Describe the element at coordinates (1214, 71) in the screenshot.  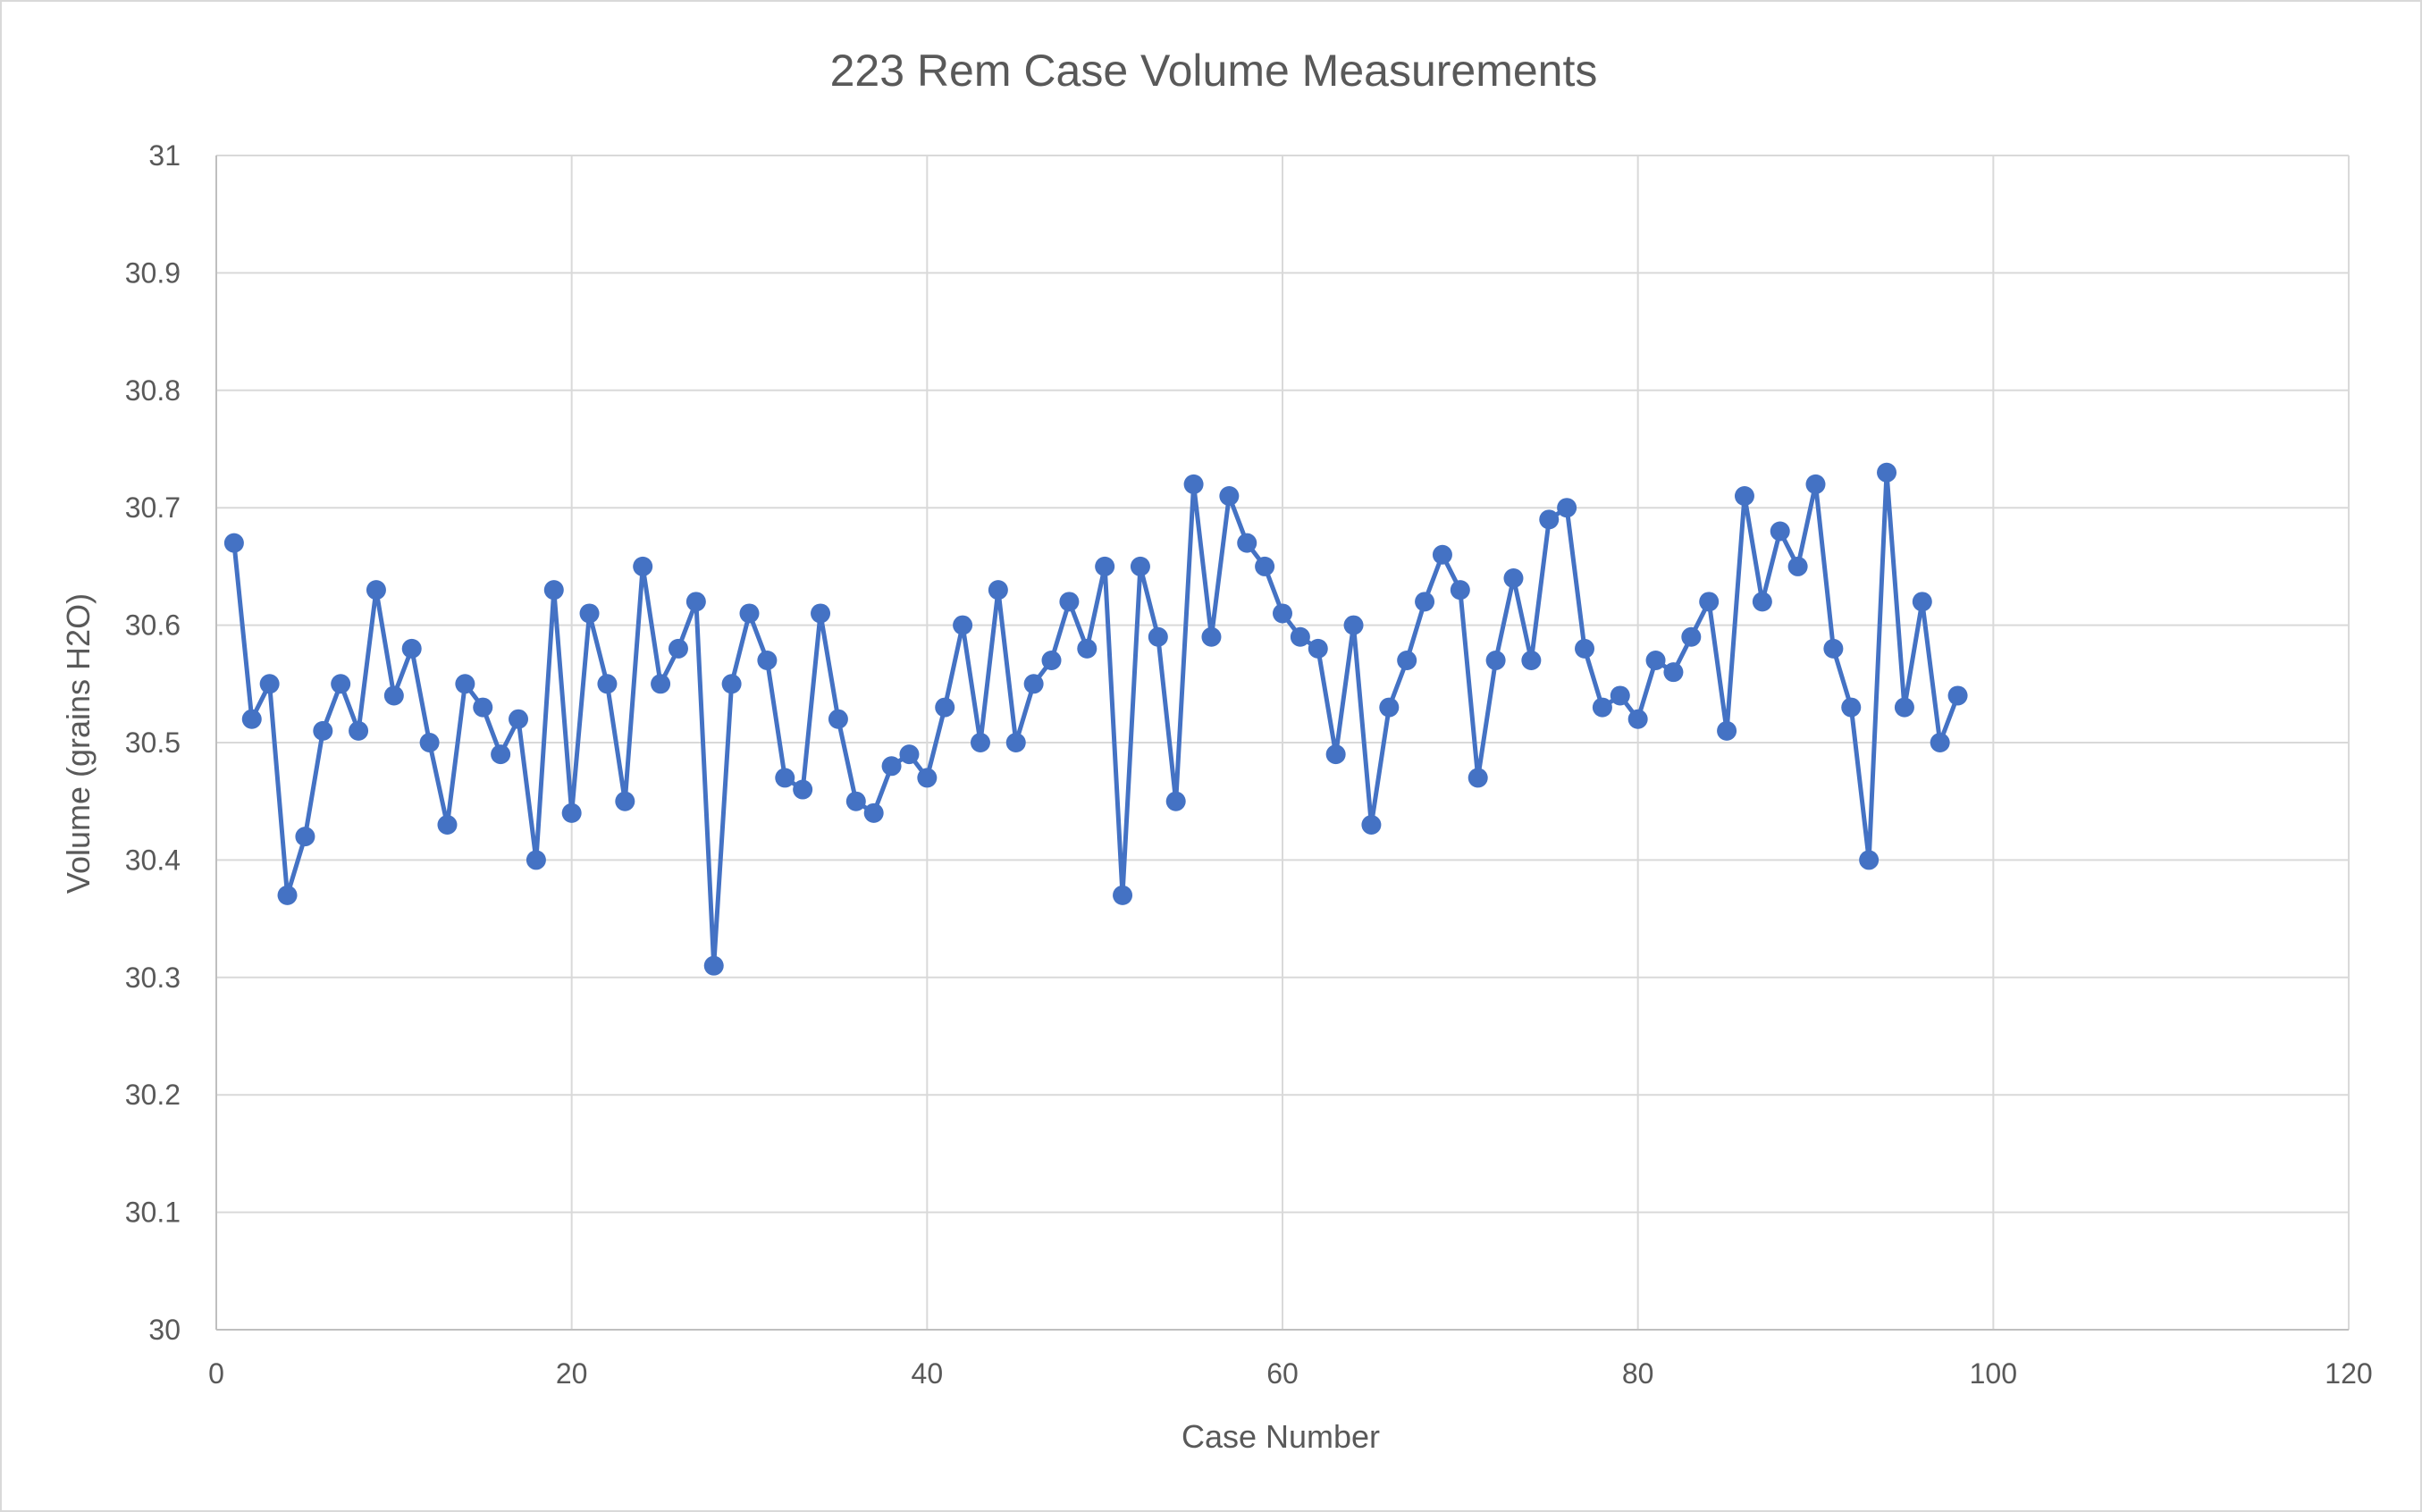
I see `chart-title: 223 Rem Case Volume Measurements` at that location.